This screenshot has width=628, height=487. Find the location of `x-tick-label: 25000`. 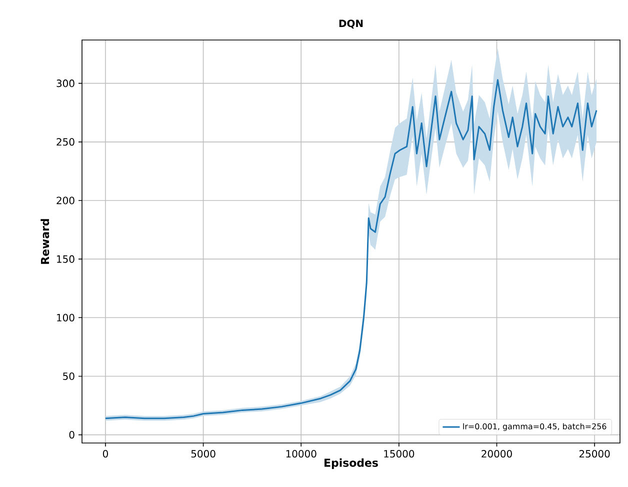

x-tick-label: 25000 is located at coordinates (594, 454).